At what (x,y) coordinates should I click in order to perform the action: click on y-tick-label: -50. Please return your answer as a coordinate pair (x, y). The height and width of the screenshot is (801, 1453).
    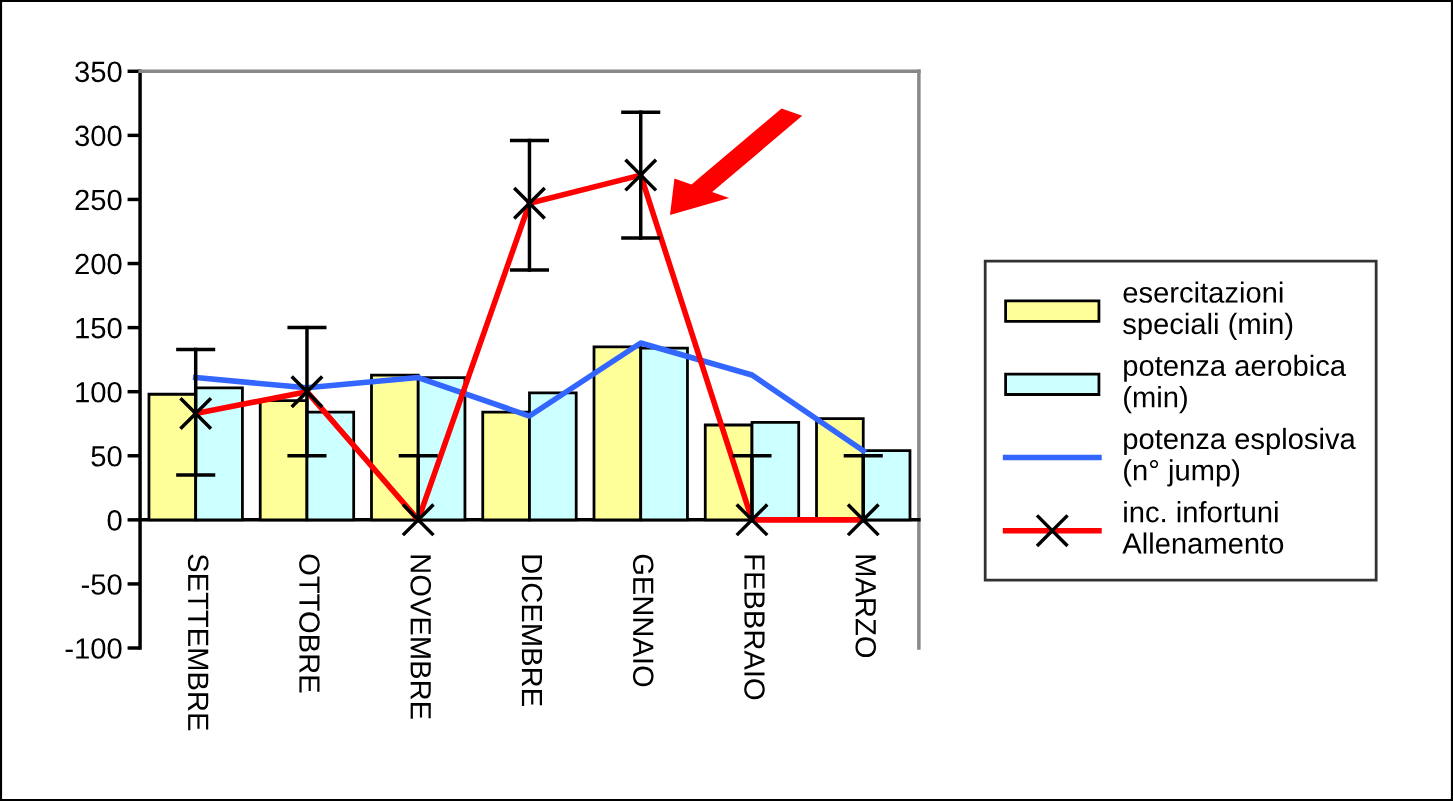
    Looking at the image, I should click on (101, 584).